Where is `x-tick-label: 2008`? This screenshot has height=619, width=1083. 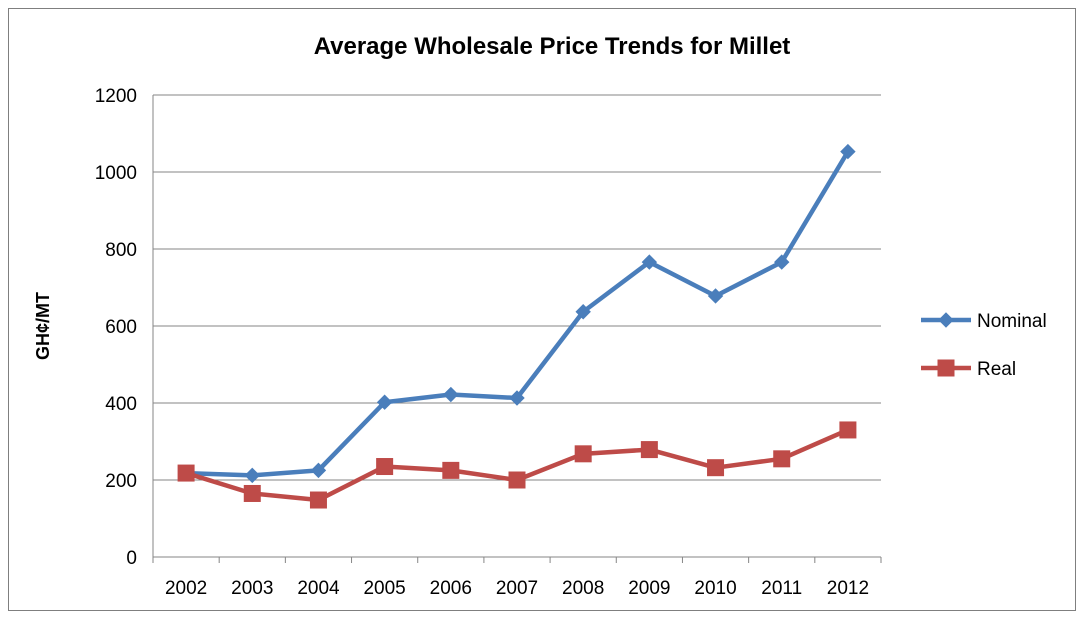 x-tick-label: 2008 is located at coordinates (583, 588).